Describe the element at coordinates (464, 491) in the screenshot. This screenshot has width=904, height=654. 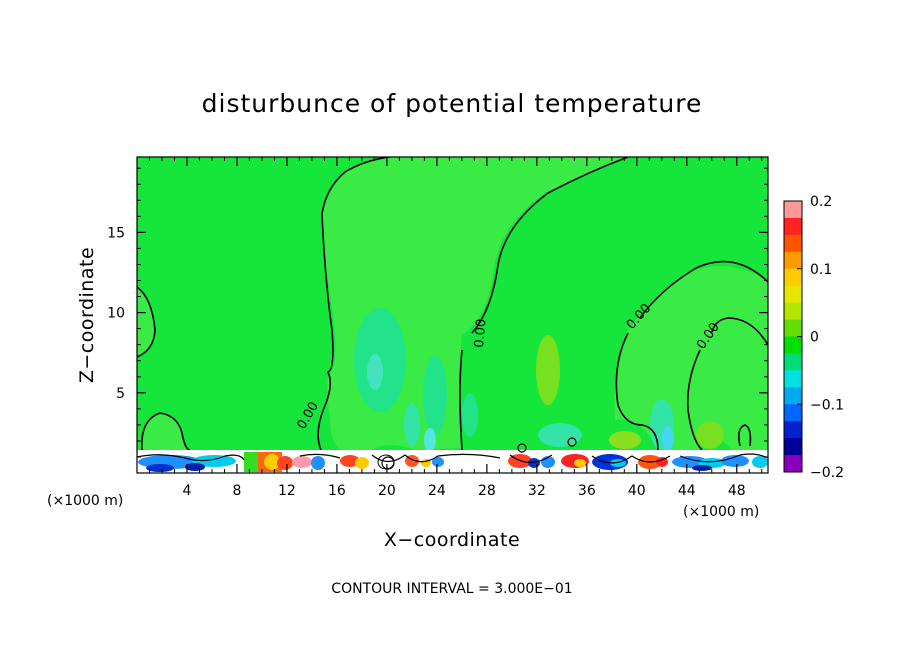
I see `x-tick-labels: 4 8 12 16 20 24 28 32 36 40 44 48` at that location.